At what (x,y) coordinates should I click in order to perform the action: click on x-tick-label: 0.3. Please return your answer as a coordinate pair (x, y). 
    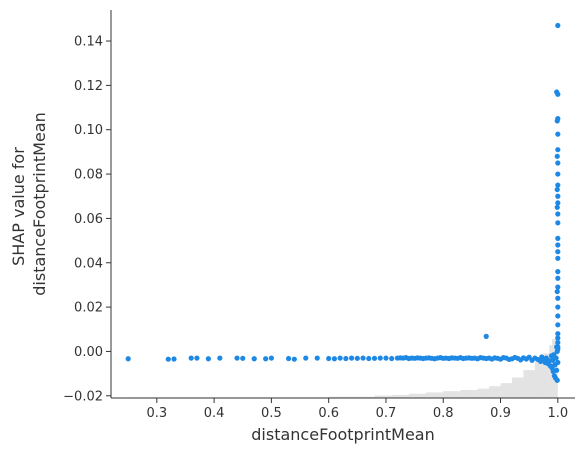
    Looking at the image, I should click on (156, 413).